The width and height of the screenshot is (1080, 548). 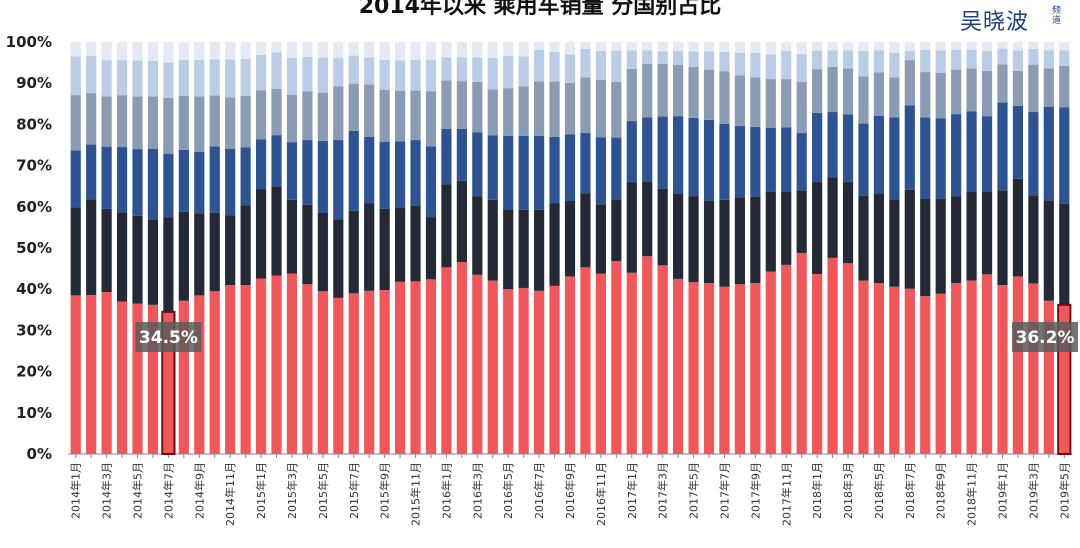 I want to click on x-tick-label: 2016年9月, so click(x=570, y=490).